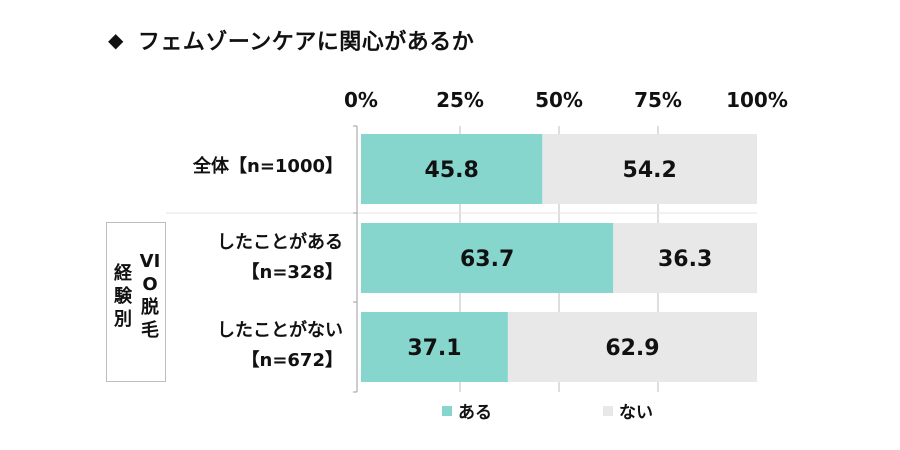  I want to click on data-label: 37.1, so click(434, 348).